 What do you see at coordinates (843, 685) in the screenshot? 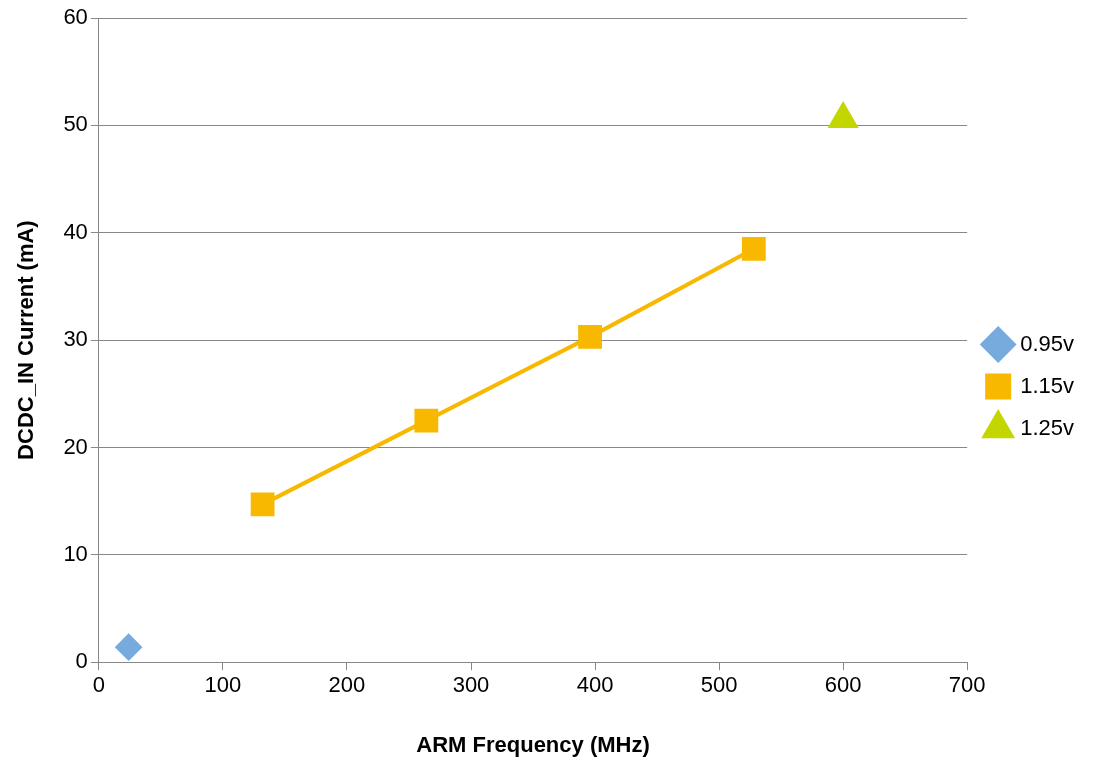
I see `x-tick-label: 600` at bounding box center [843, 685].